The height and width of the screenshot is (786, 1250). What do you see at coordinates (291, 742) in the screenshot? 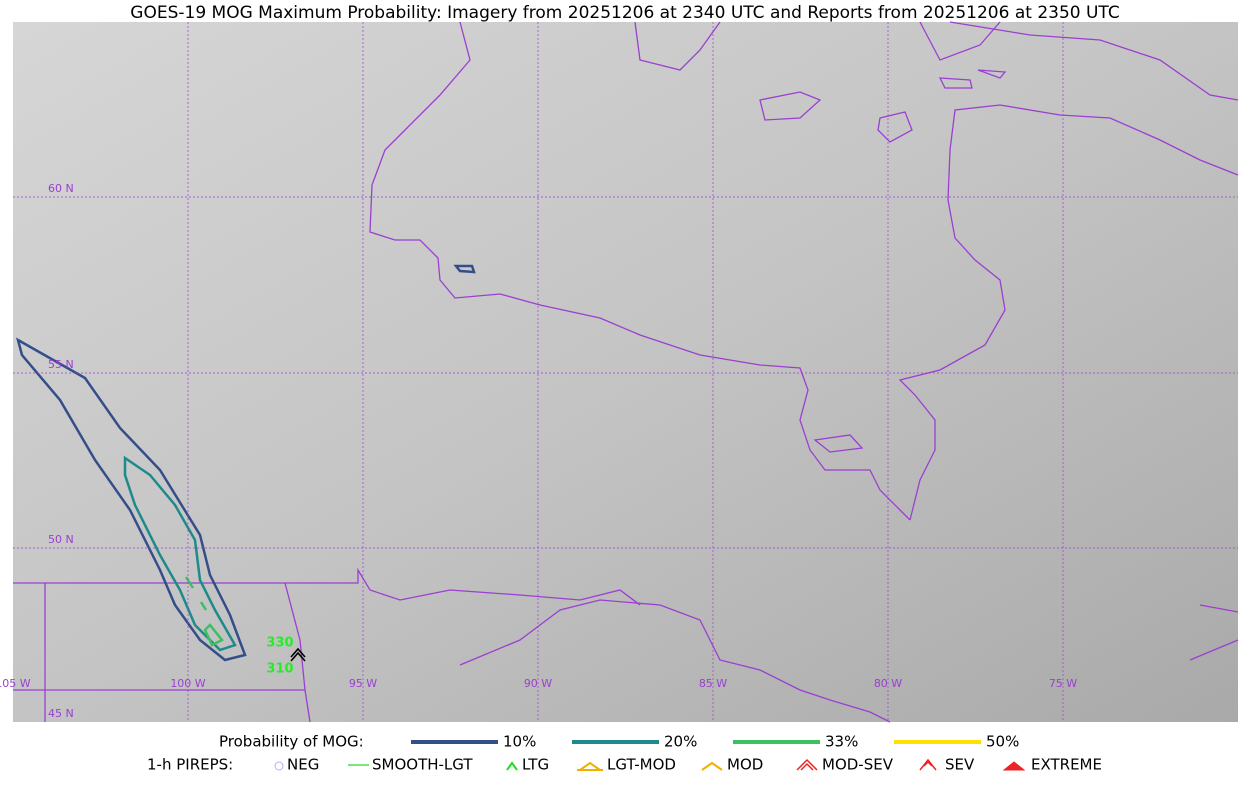
I see `legend-title: Probability of MOG:` at bounding box center [291, 742].